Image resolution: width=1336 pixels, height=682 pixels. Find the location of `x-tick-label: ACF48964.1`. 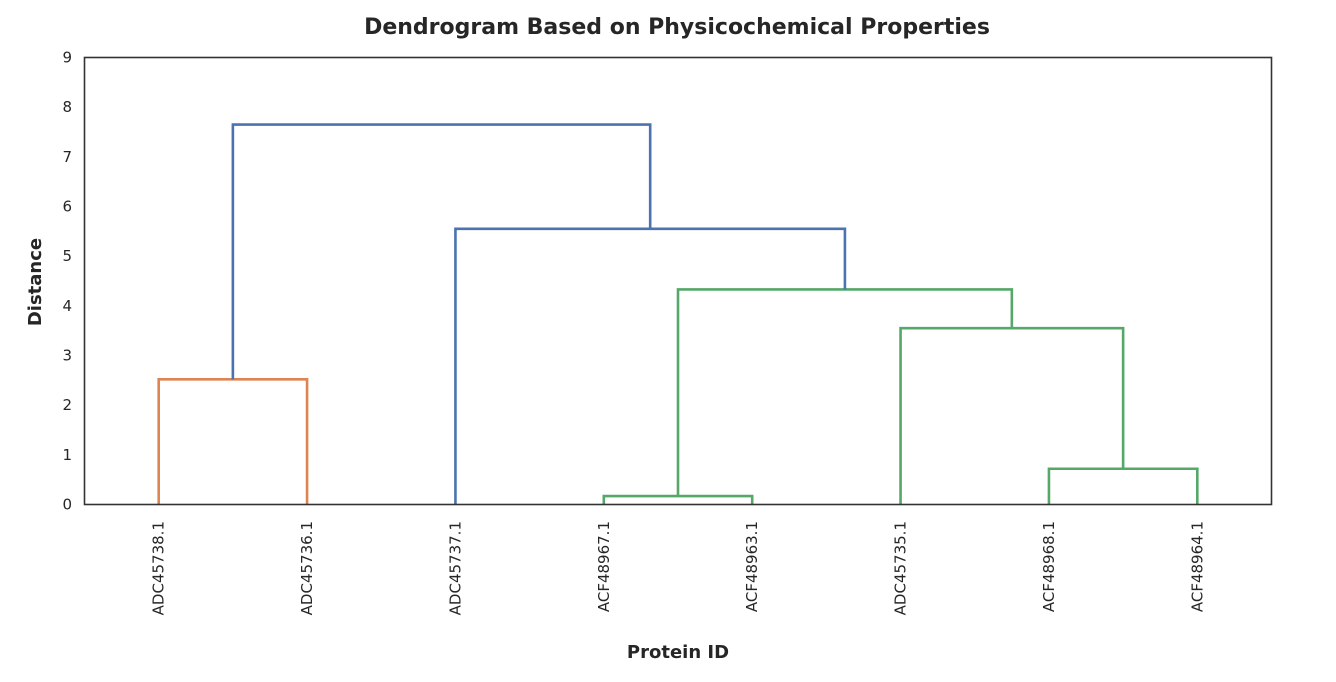

x-tick-label: ACF48964.1 is located at coordinates (1197, 566).